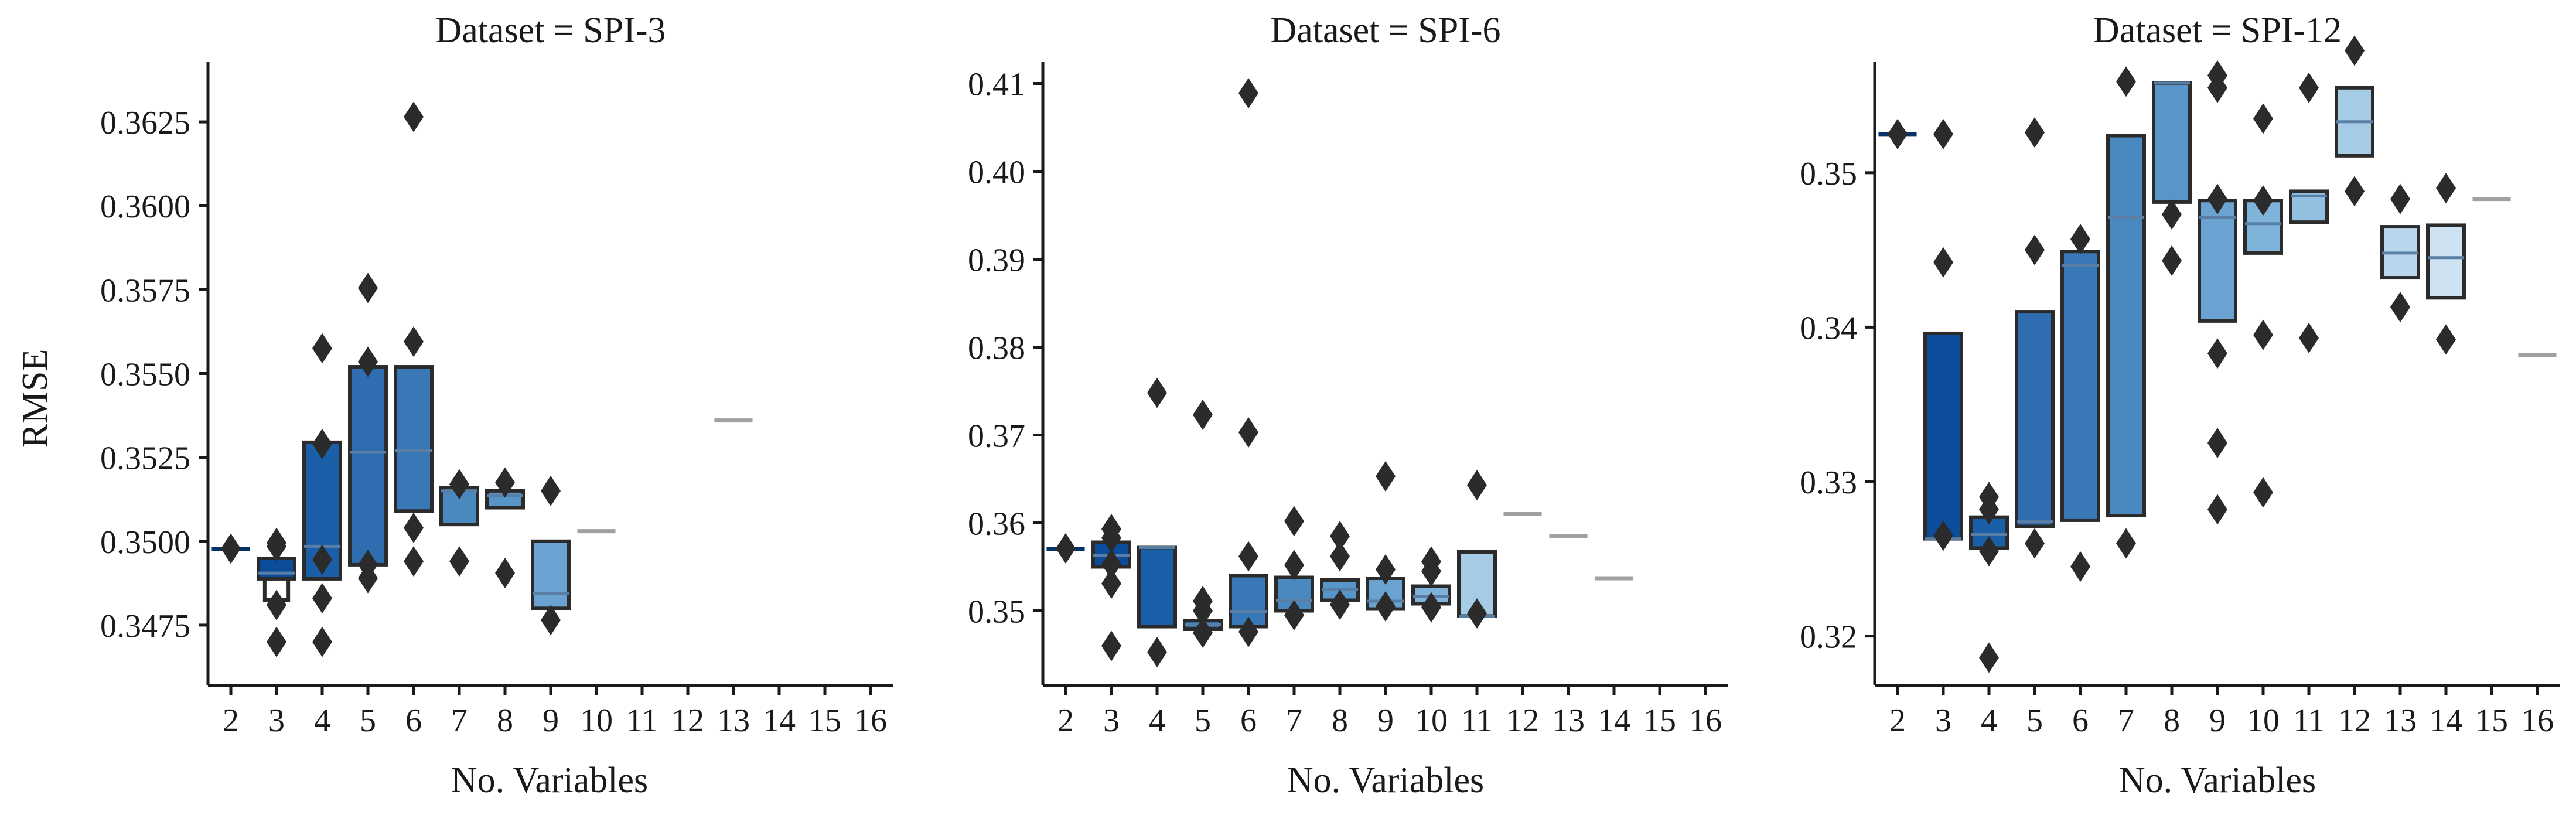 The width and height of the screenshot is (2576, 822). I want to click on panel-title: Dataset = SPI-6, so click(1385, 31).